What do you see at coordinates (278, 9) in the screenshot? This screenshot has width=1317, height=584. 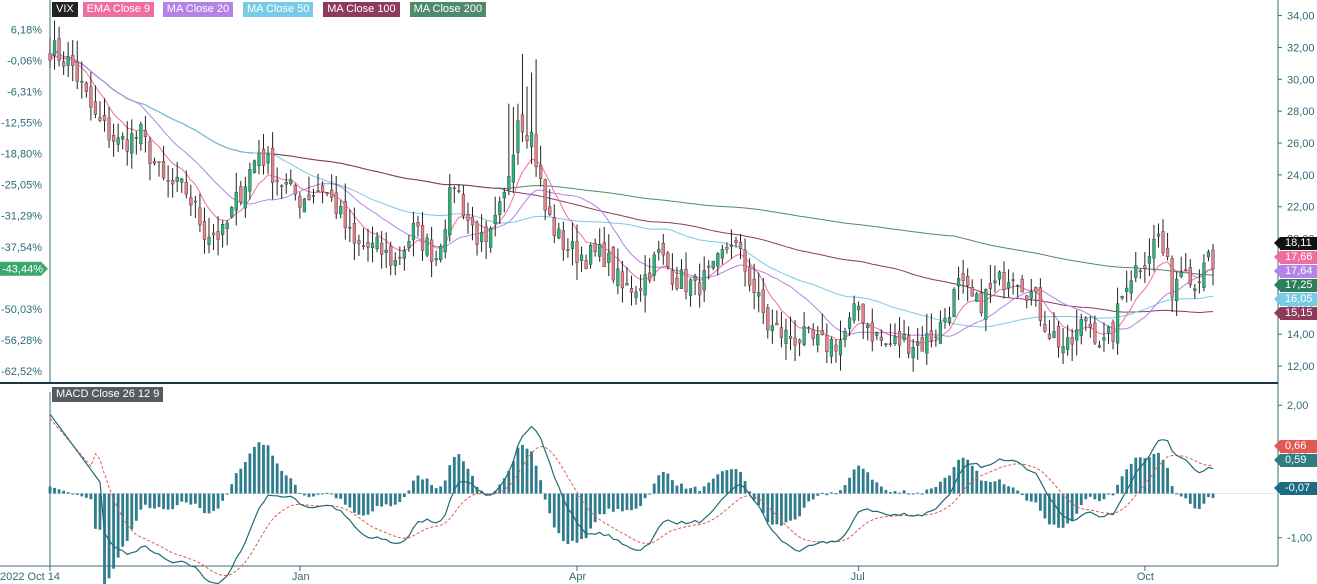 I see `legend-ma-close-50: MA Close 50` at bounding box center [278, 9].